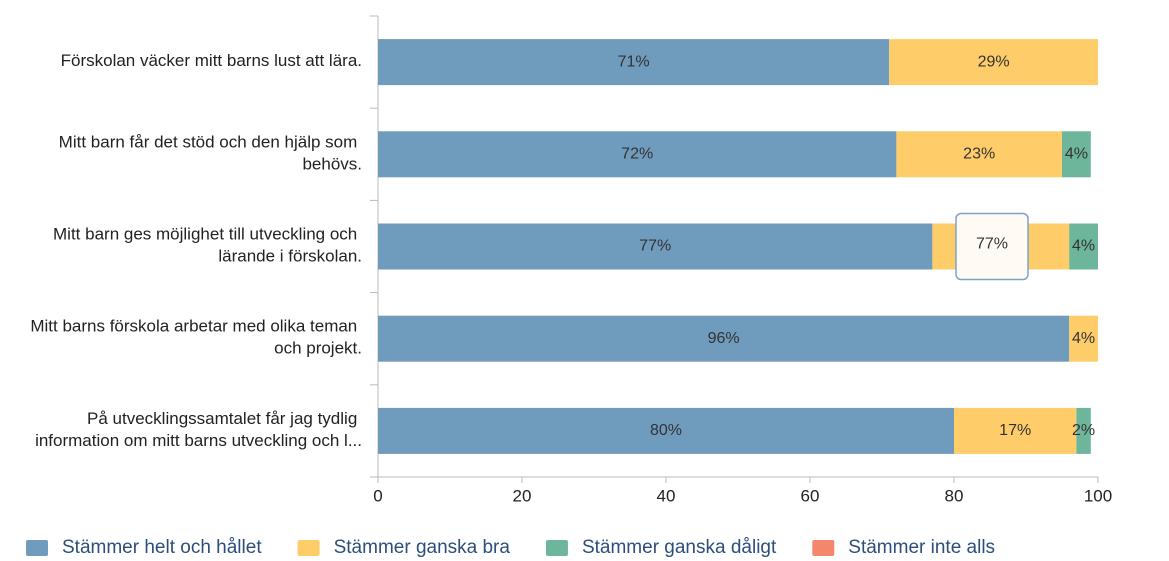  Describe the element at coordinates (810, 495) in the screenshot. I see `x-tick-label: 60` at that location.